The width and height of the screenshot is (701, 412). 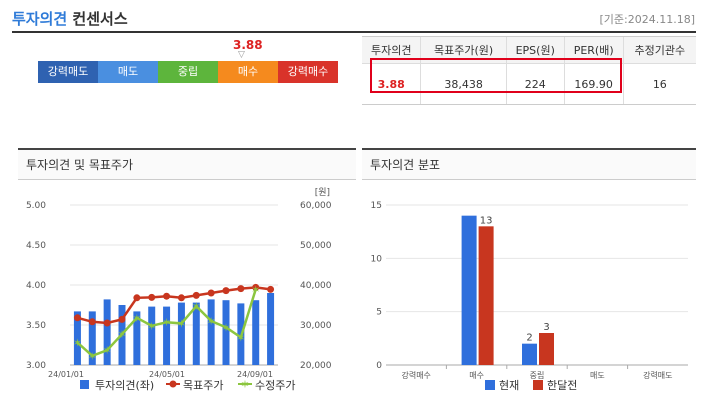 What do you see at coordinates (128, 72) in the screenshot?
I see `gauge-segment: 매도` at bounding box center [128, 72].